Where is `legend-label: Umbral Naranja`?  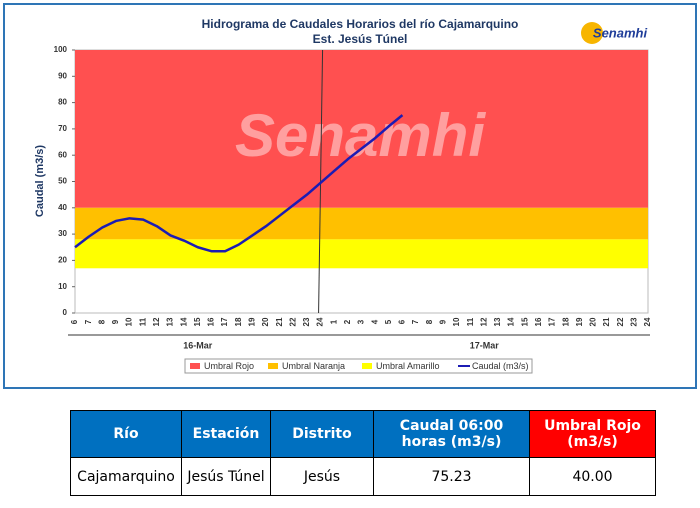 legend-label: Umbral Naranja is located at coordinates (313, 366).